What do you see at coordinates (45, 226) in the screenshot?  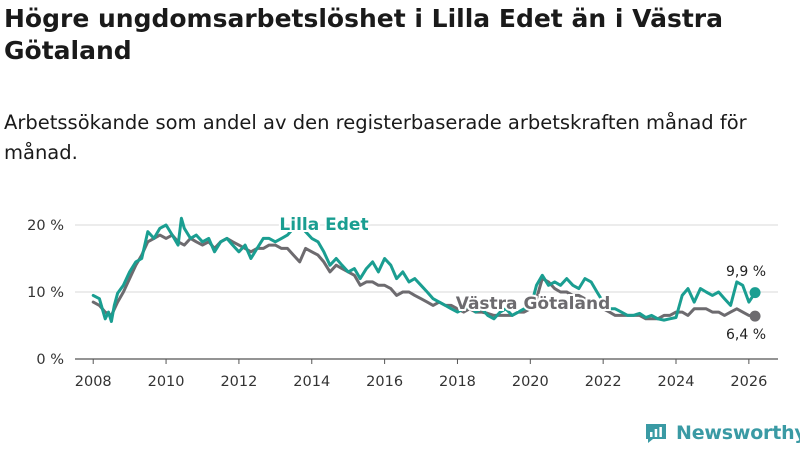 I see `y-tick-label: 20 %` at bounding box center [45, 226].